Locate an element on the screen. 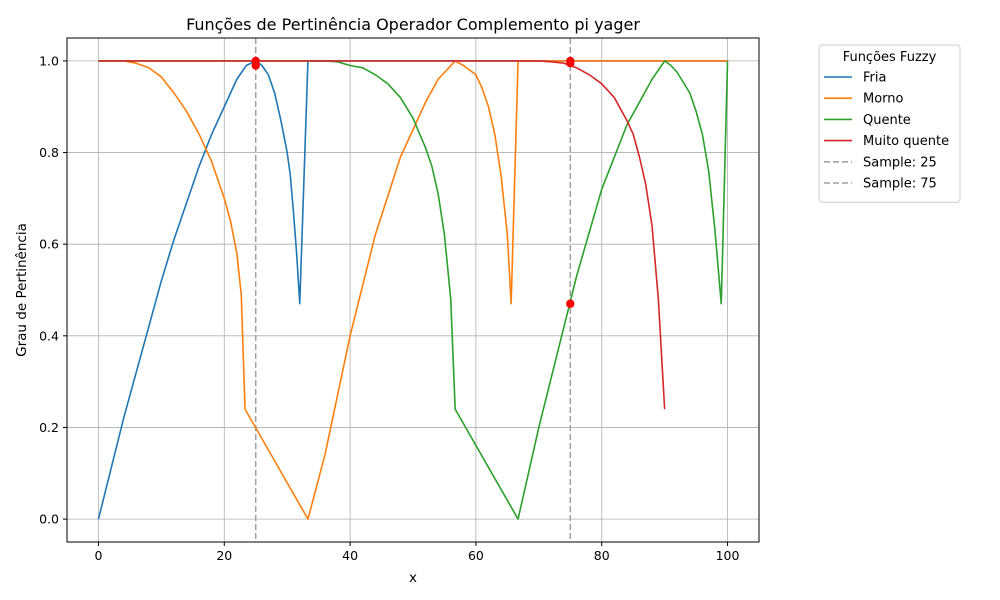 This screenshot has width=1000, height=600. legend-entry: Sample: 75 is located at coordinates (900, 184).